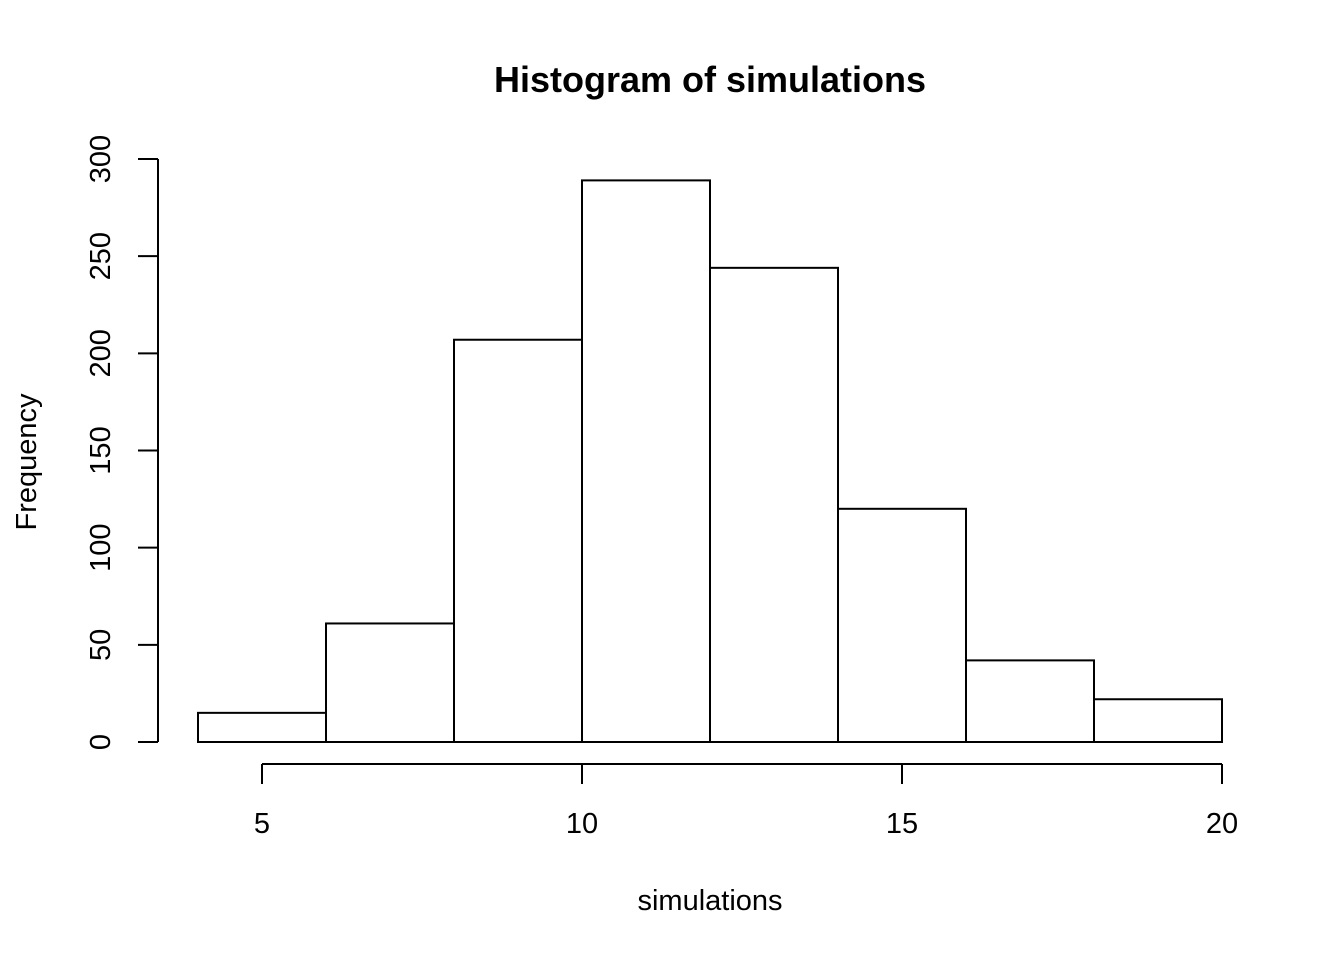  Describe the element at coordinates (27, 462) in the screenshot. I see `y-axis-label: Frequency` at that location.